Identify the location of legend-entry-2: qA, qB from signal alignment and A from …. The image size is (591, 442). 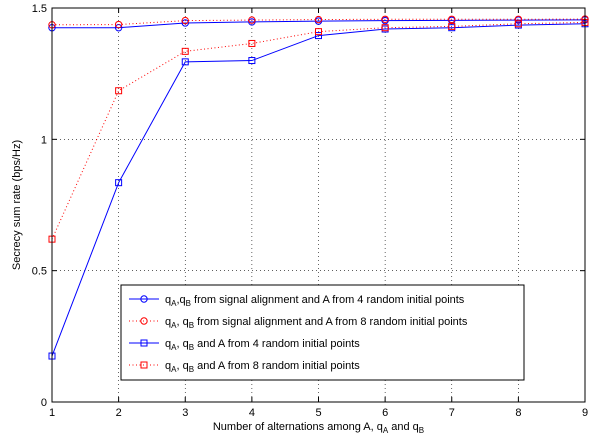
(316, 323).